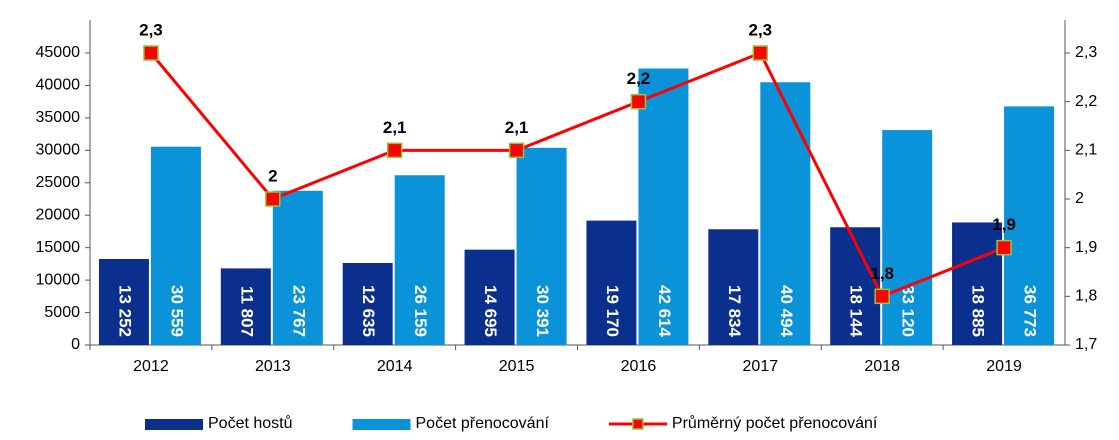  Describe the element at coordinates (58, 279) in the screenshot. I see `y-tick-label: 10000` at that location.